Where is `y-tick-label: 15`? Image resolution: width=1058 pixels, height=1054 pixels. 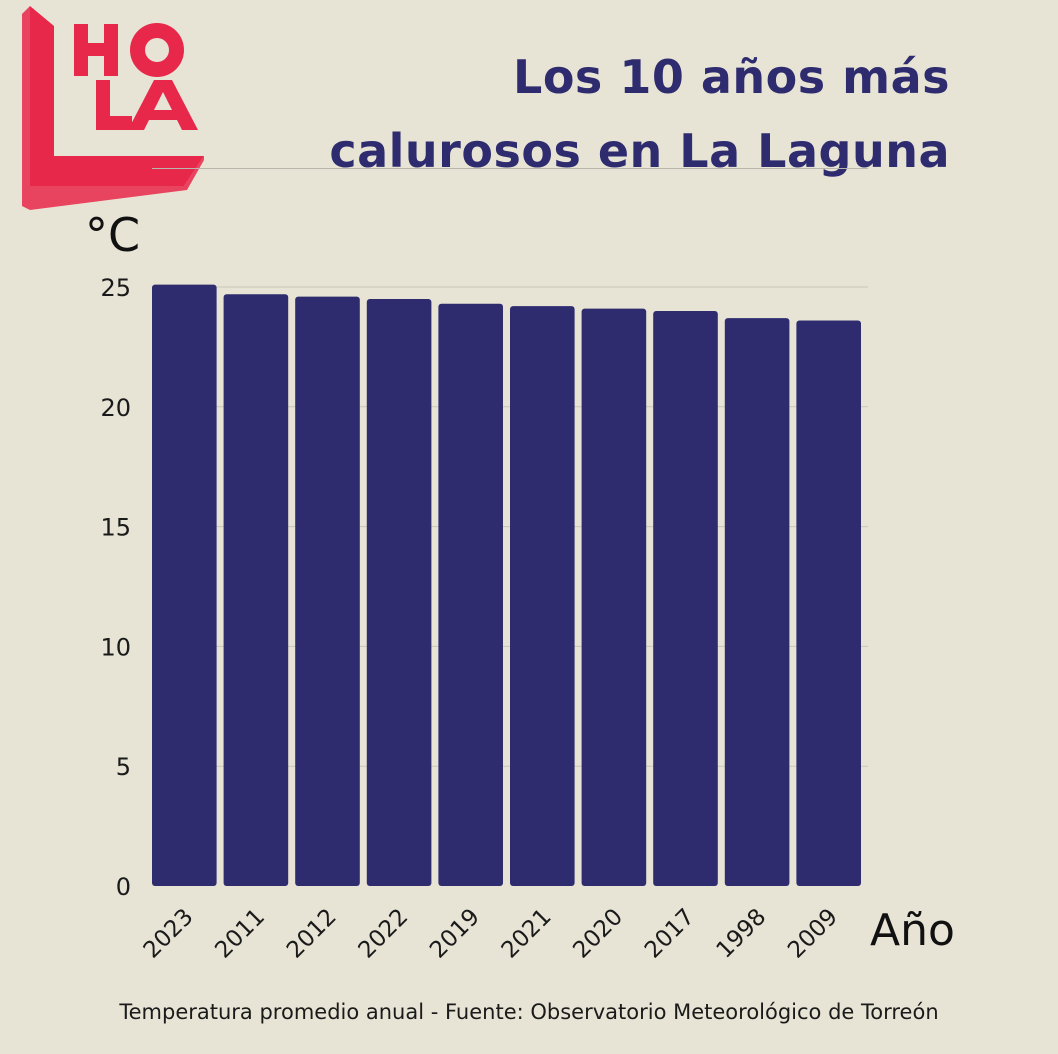 y-tick-label: 15 is located at coordinates (115, 528).